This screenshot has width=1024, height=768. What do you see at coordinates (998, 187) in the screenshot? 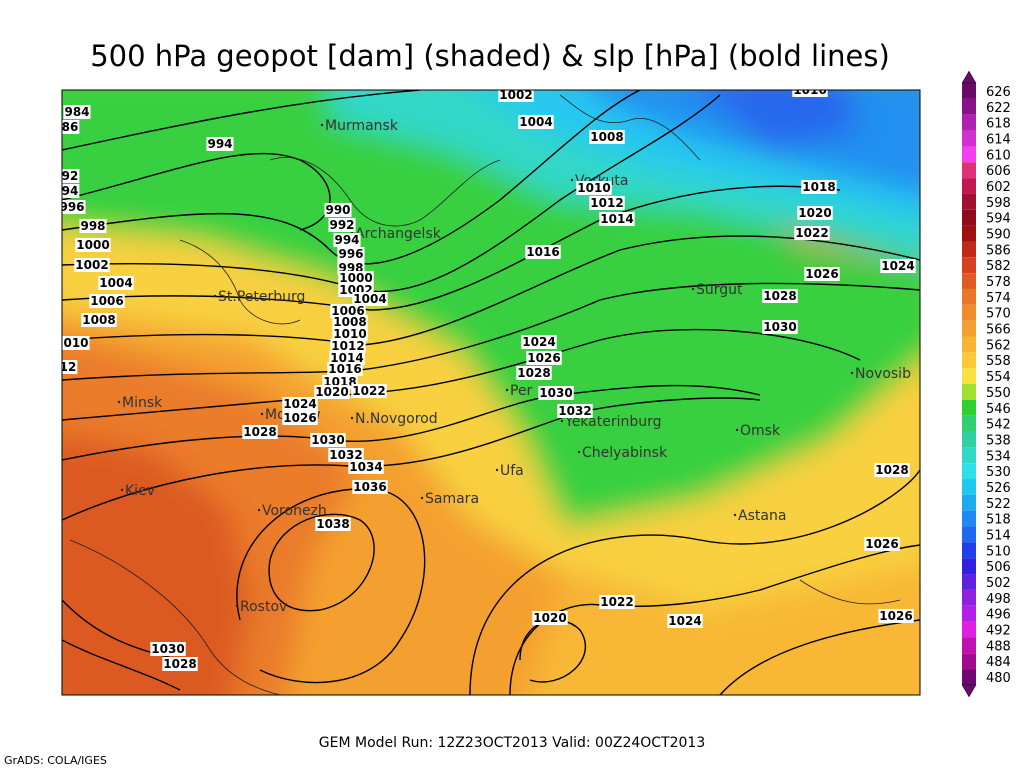
I see `colorbar-label: 602` at bounding box center [998, 187].